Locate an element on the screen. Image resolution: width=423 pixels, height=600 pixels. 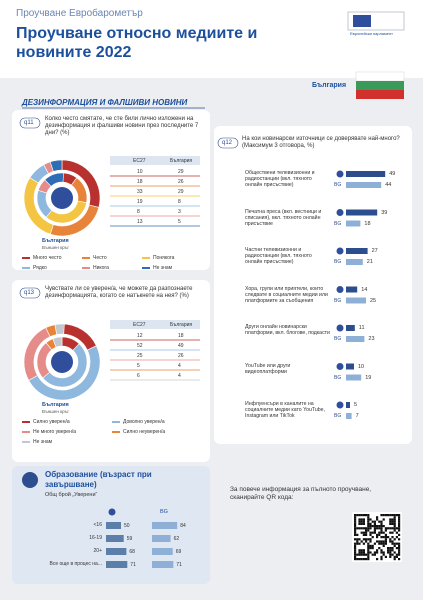
donut-inner-segment is located at coordinates (54, 179).